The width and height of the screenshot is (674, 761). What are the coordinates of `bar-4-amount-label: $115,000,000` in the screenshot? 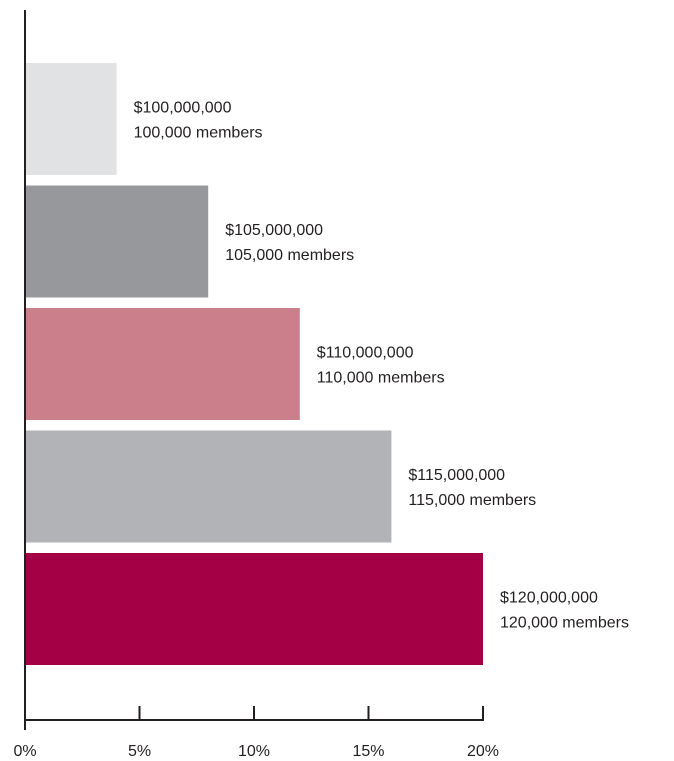 It's located at (456, 475).